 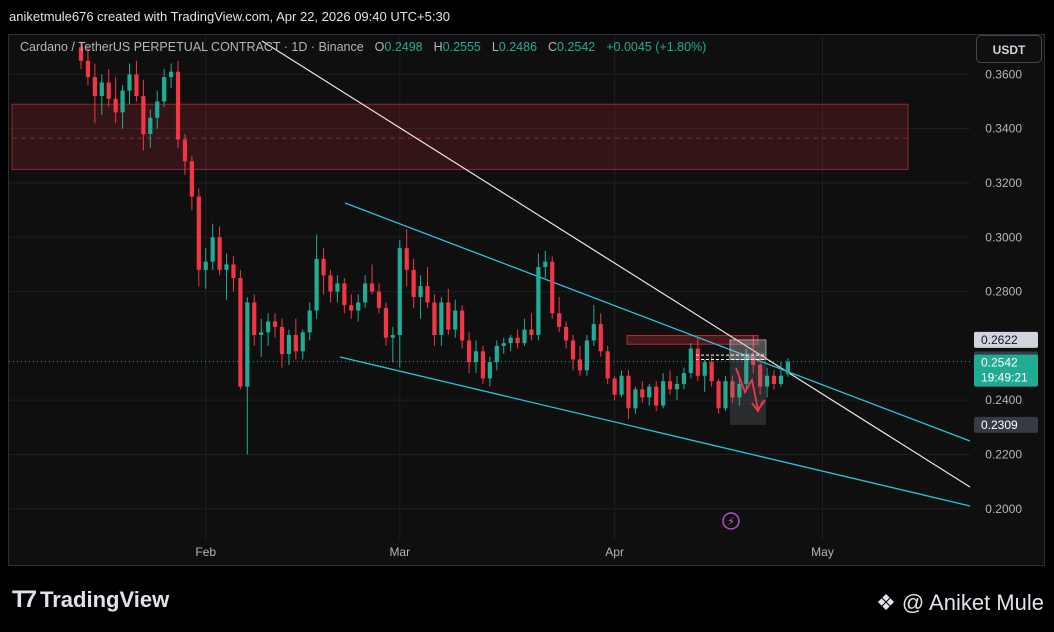 I want to click on low-value: 0.2486, so click(x=518, y=47).